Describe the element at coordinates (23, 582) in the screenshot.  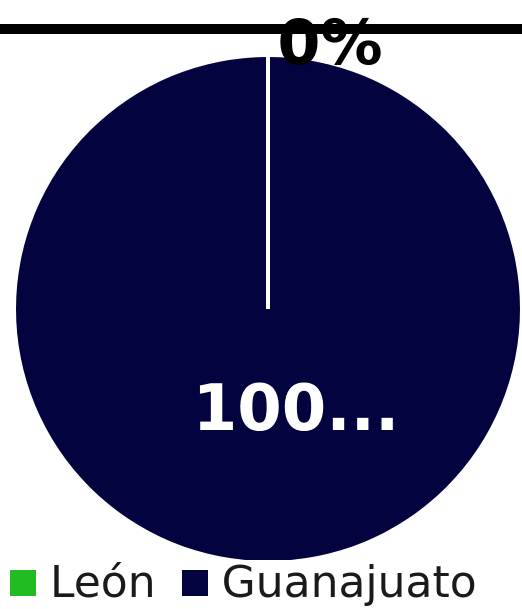
I see `legend-swatch-leon` at that location.